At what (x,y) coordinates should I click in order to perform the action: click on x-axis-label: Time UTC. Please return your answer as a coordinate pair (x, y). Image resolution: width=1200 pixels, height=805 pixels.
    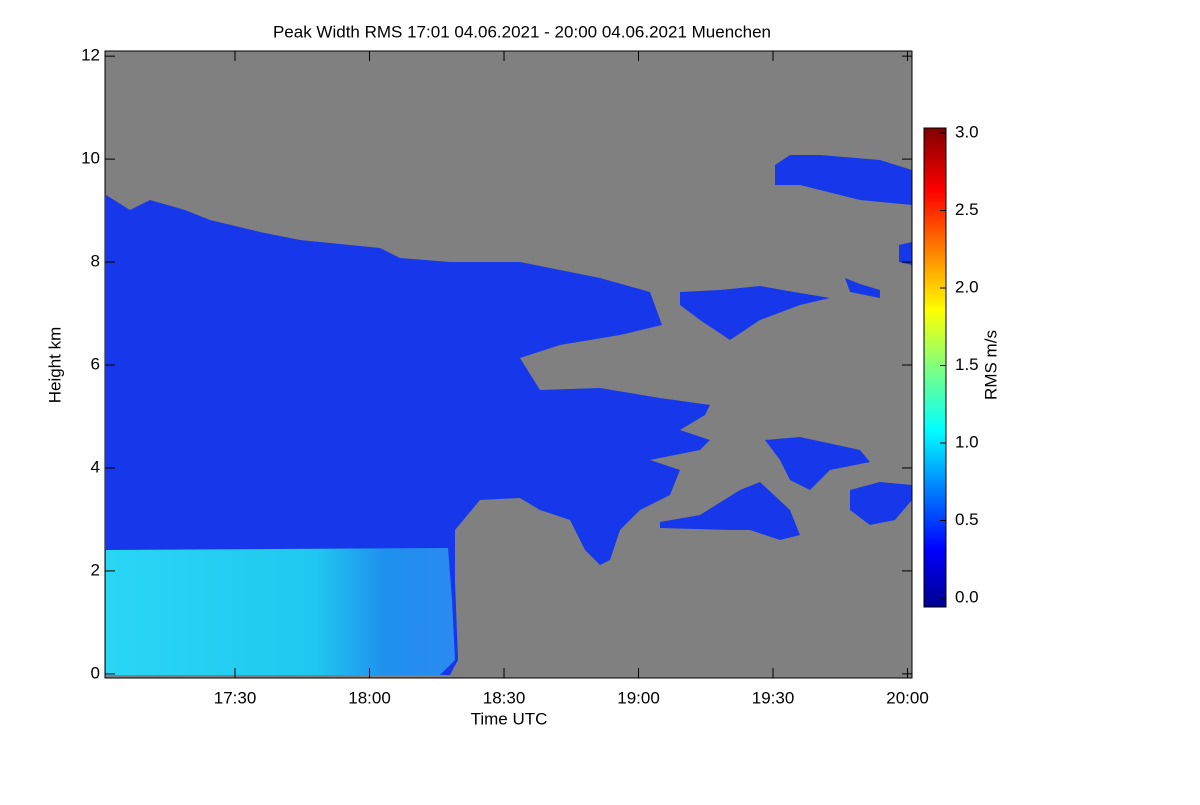
    Looking at the image, I should click on (509, 718).